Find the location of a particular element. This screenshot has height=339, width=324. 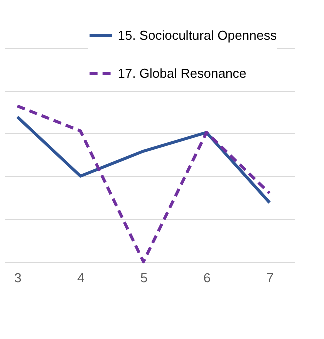

x-tick-label: 6 is located at coordinates (207, 278).